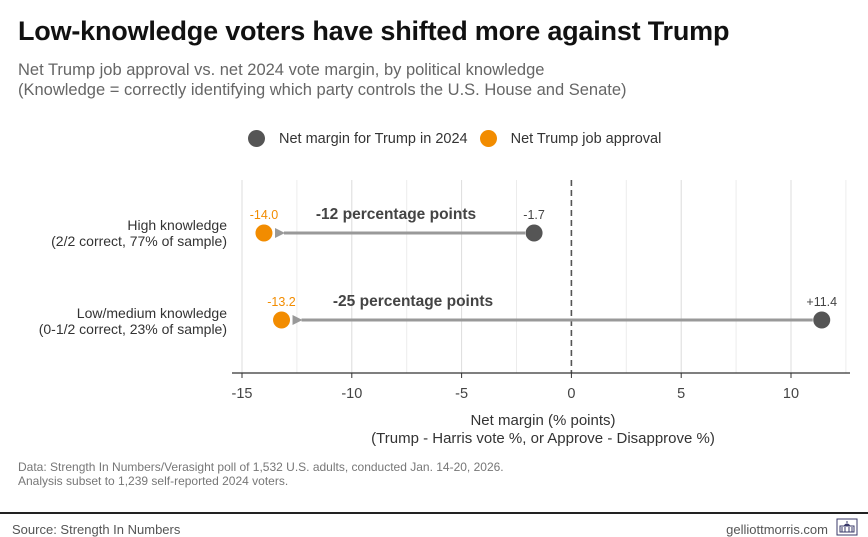 The width and height of the screenshot is (868, 537). Describe the element at coordinates (847, 527) in the screenshot. I see `capitol-building-icon` at that location.